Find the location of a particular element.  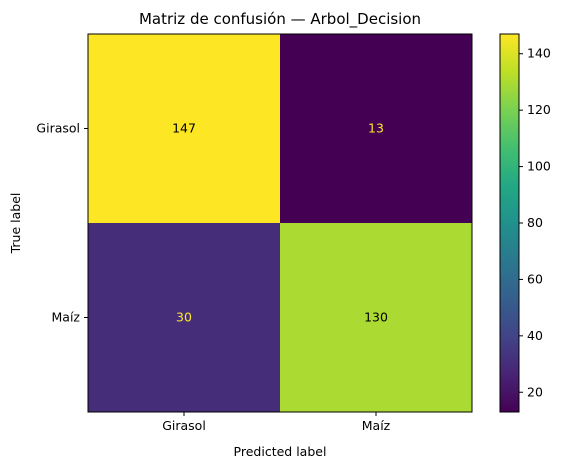

chart-title: Matriz de confusión — Arbol_Decision is located at coordinates (280, 19).